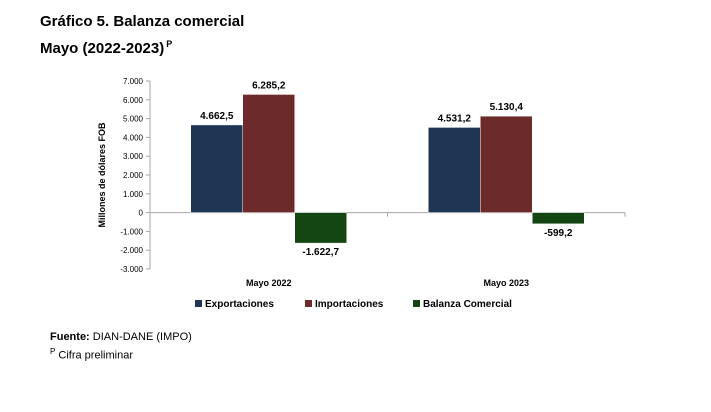  Describe the element at coordinates (467, 304) in the screenshot. I see `legend-label: Balanza Comercial` at that location.